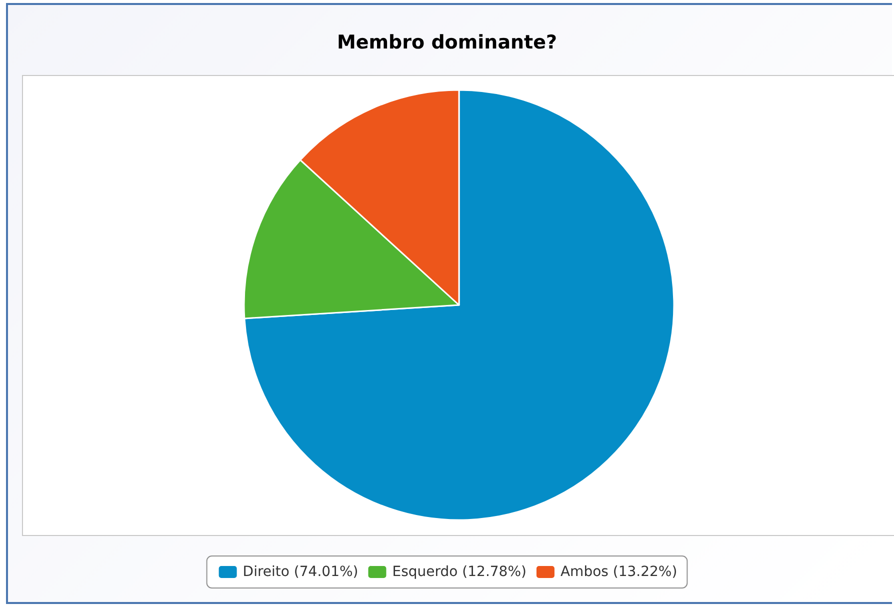  I want to click on legend-label: Direito (74.01%), so click(300, 572).